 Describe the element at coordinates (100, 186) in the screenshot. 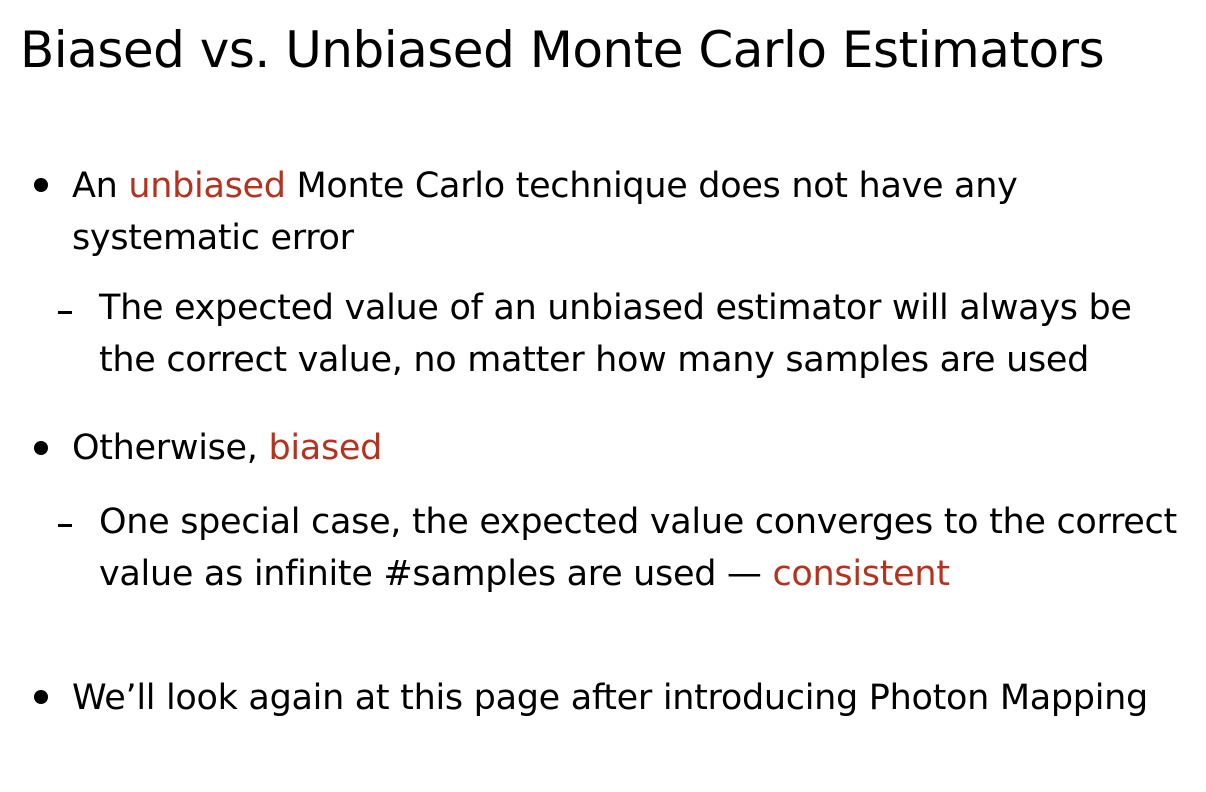

I see `bullet-1-text-pre: An` at that location.